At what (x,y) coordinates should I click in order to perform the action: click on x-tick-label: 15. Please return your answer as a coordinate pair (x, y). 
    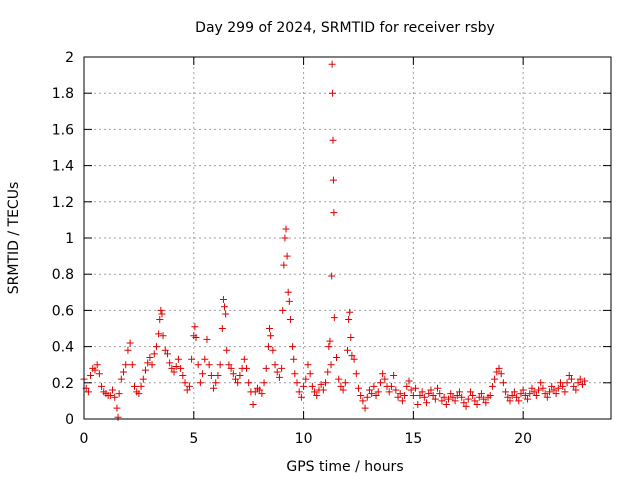
    Looking at the image, I should click on (413, 439).